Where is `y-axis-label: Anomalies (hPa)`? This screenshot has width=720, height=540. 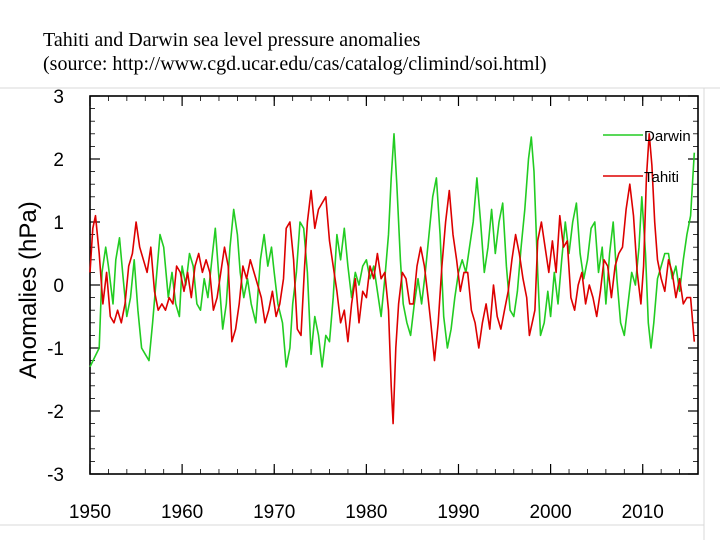
y-axis-label: Anomalies (hPa) is located at coordinates (28, 289).